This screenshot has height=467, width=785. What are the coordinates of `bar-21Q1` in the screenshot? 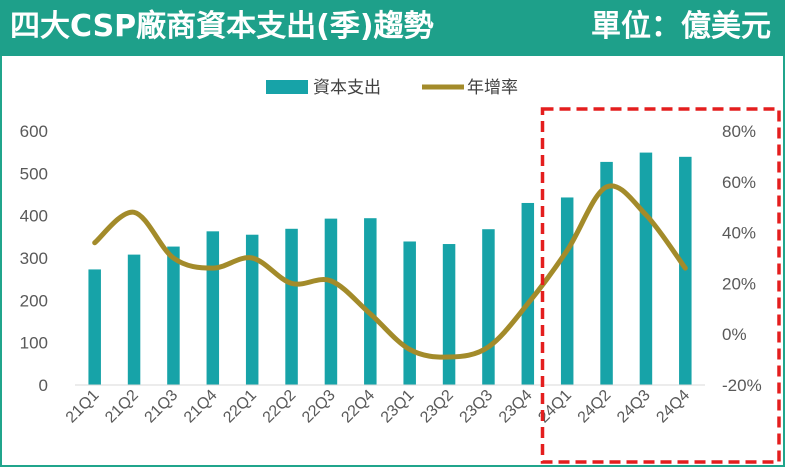 It's located at (94, 327).